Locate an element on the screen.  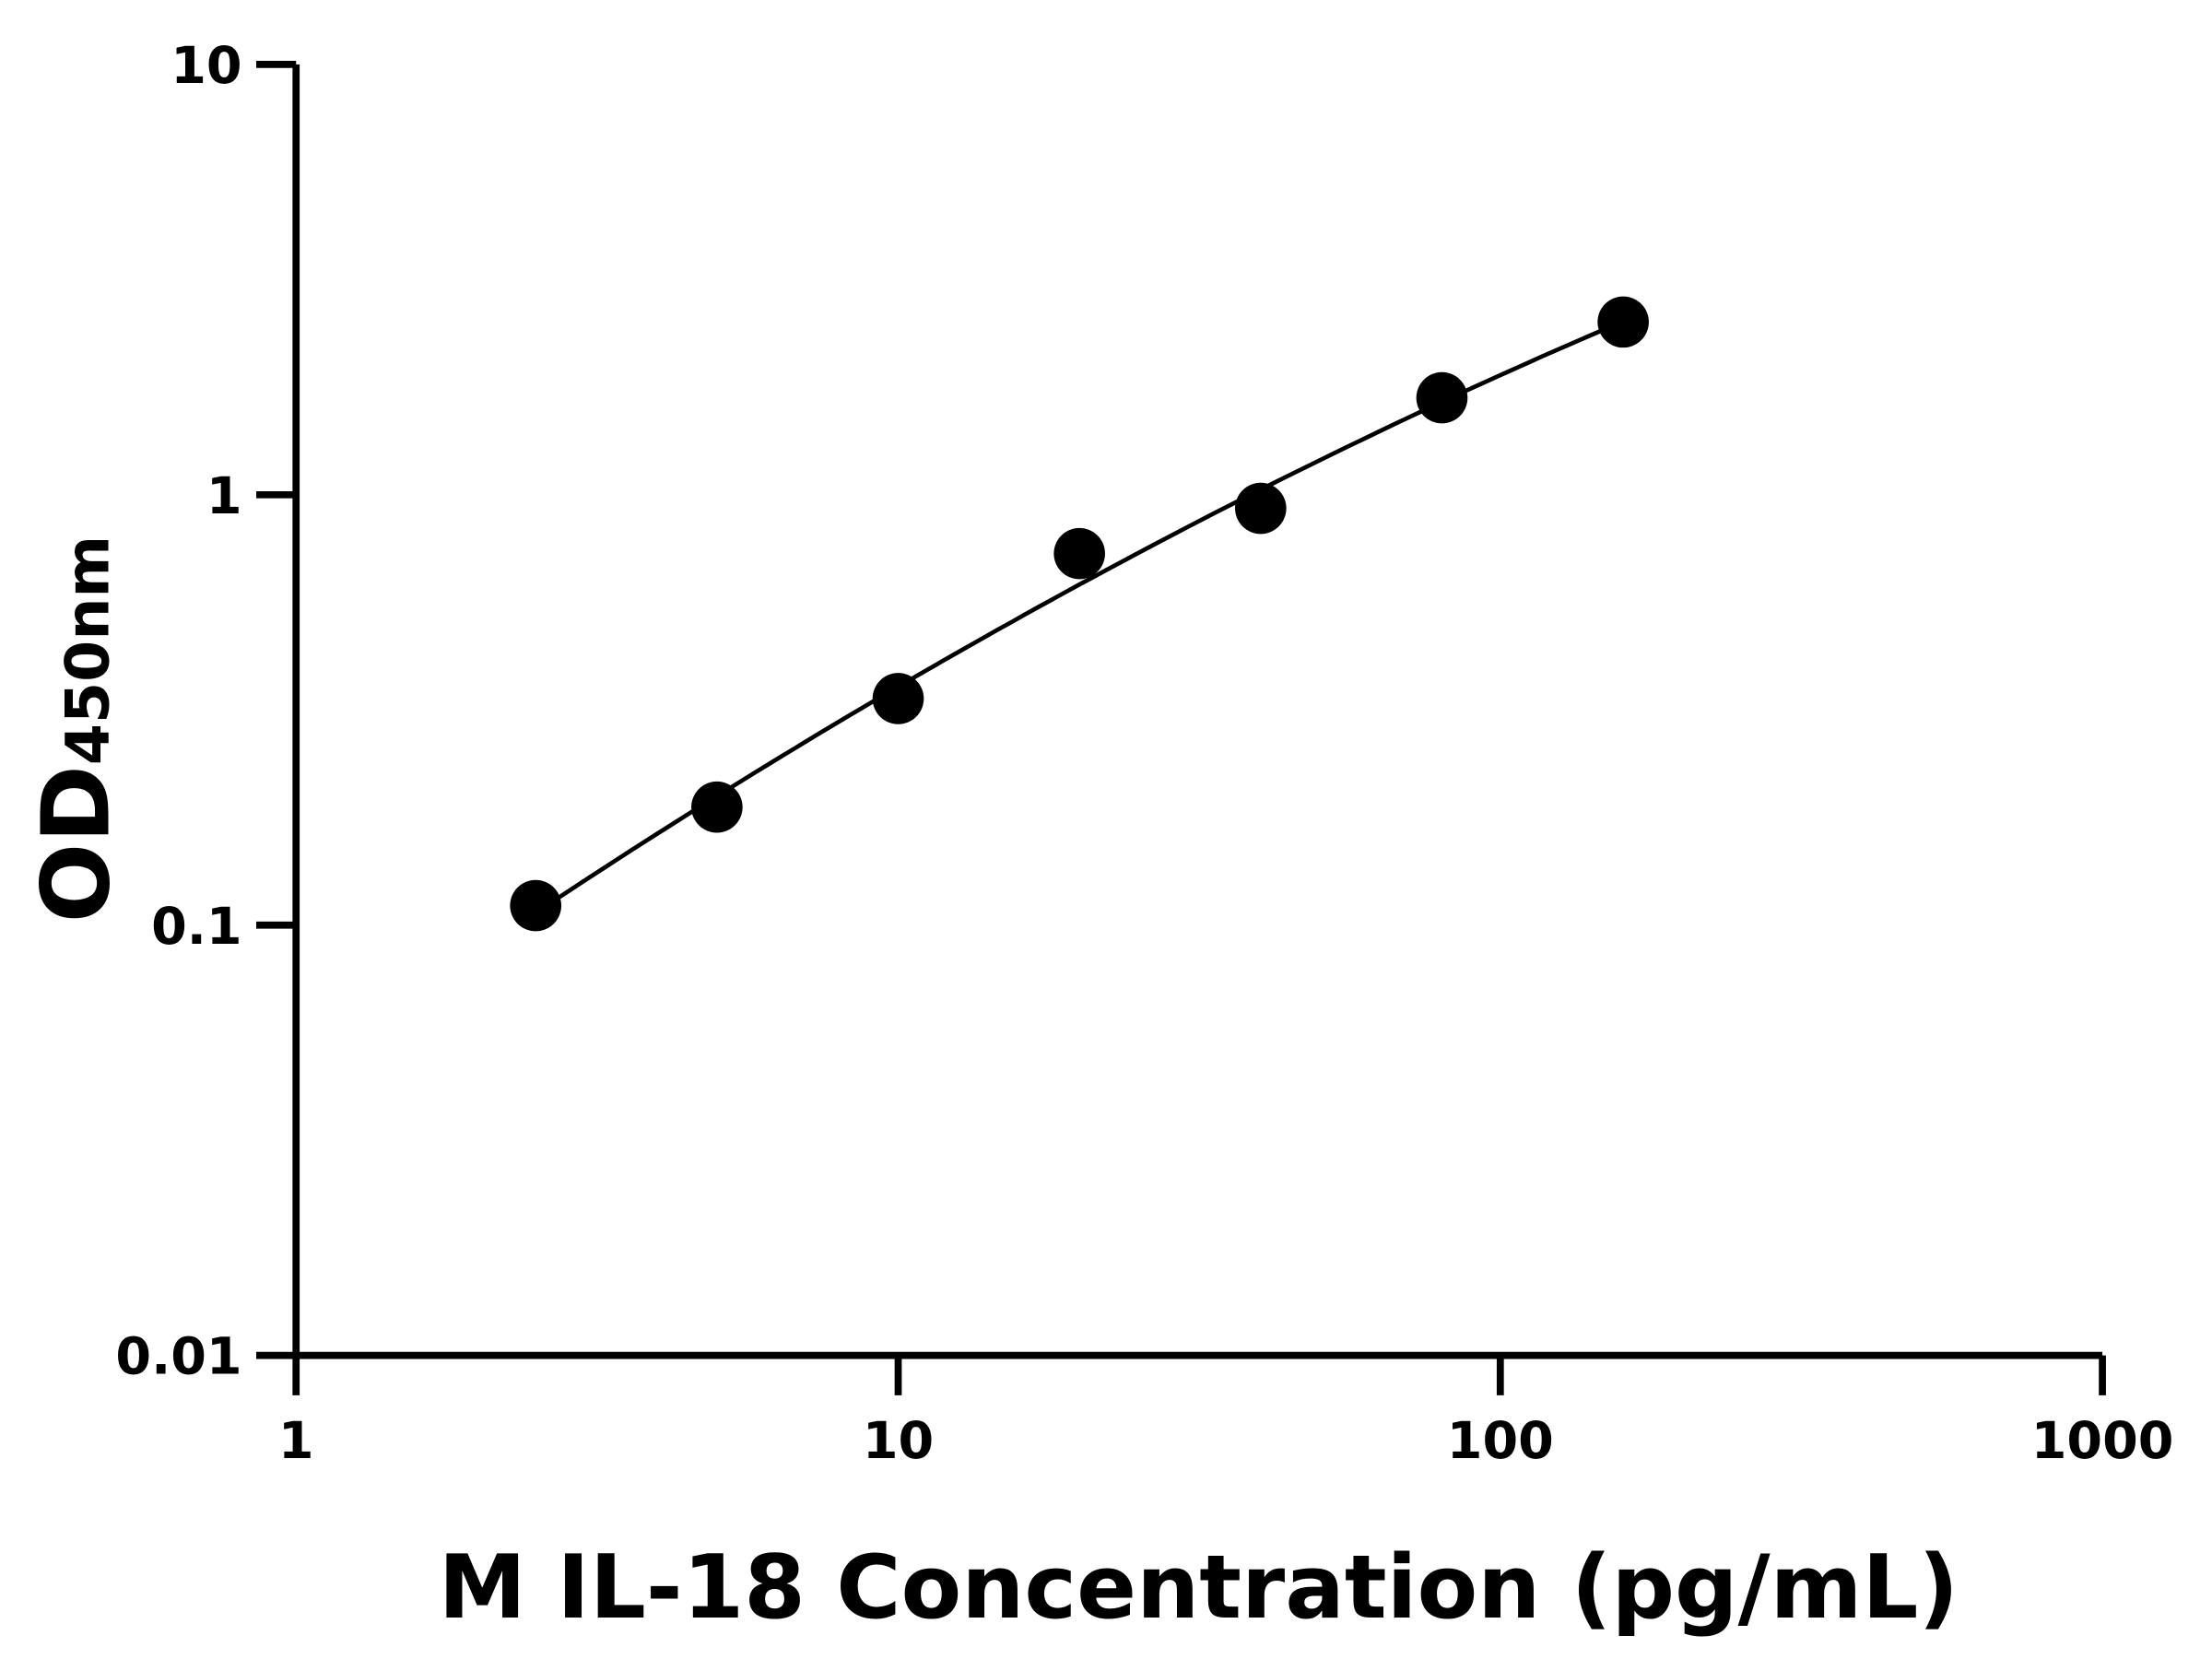
y-axis-label: OD450nm is located at coordinates (76, 729).